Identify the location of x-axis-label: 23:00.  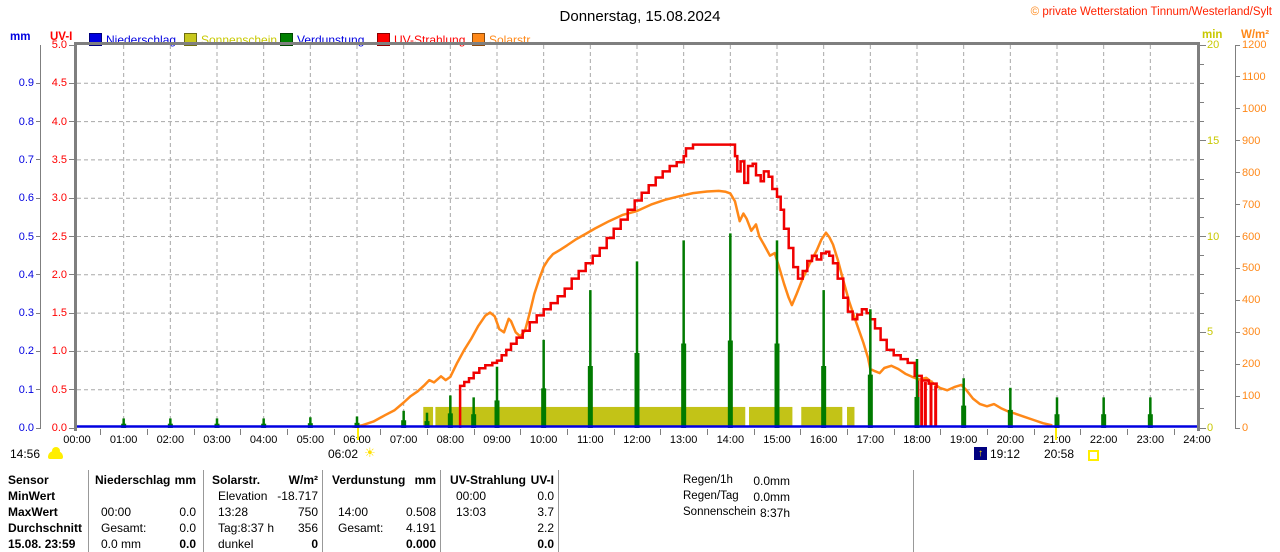
(1150, 440).